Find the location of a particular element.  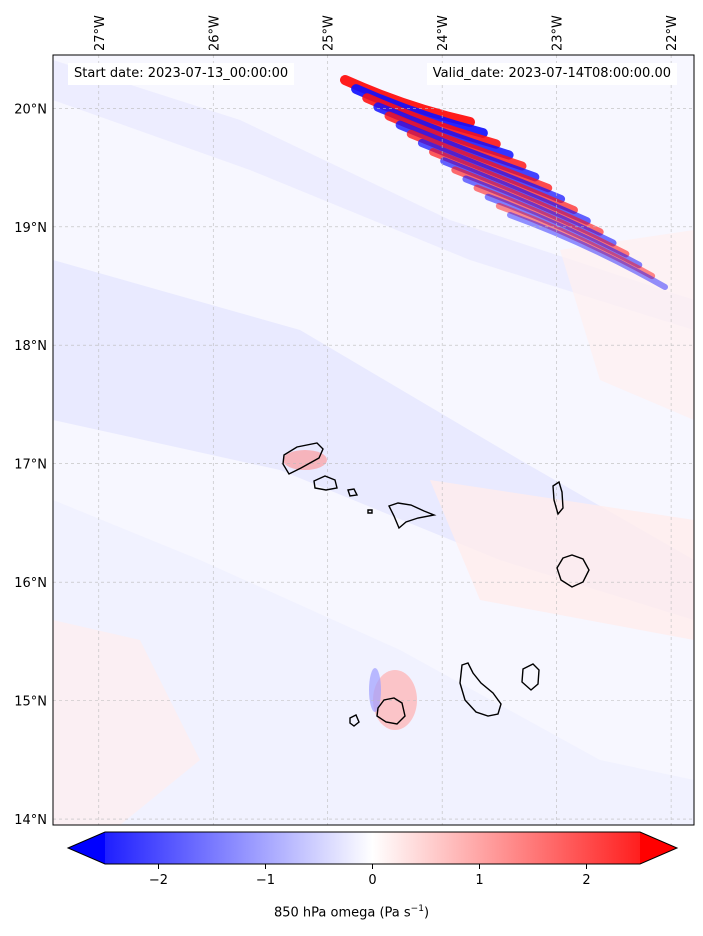

coast-fogo is located at coordinates (391, 711).